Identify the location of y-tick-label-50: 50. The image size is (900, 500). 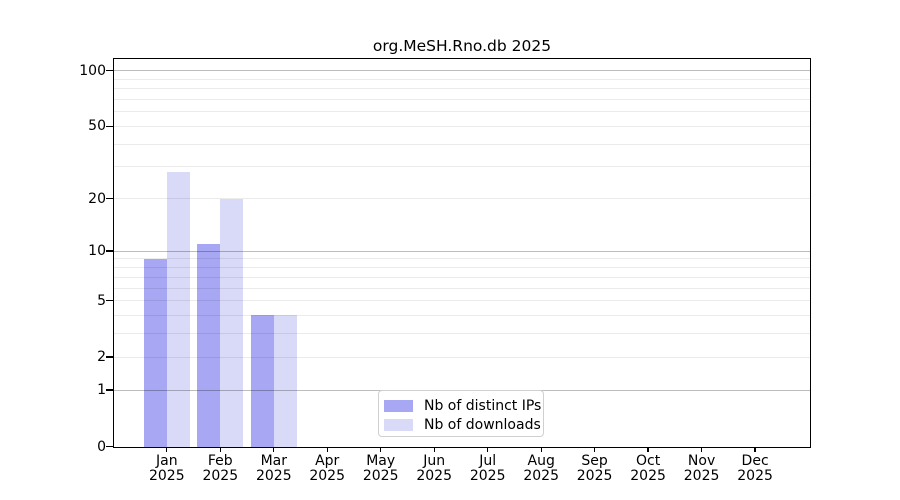
(97, 126).